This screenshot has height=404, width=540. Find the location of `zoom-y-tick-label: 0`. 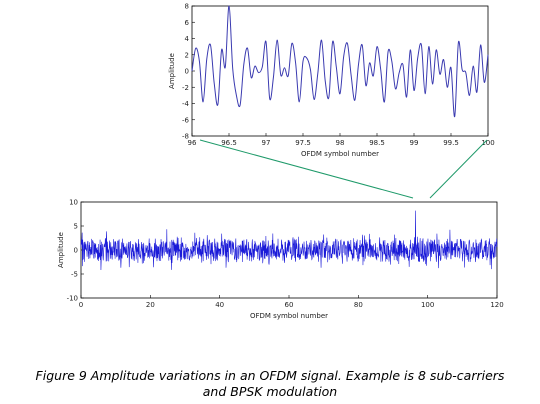

zoom-y-tick-label: 0 is located at coordinates (187, 72).